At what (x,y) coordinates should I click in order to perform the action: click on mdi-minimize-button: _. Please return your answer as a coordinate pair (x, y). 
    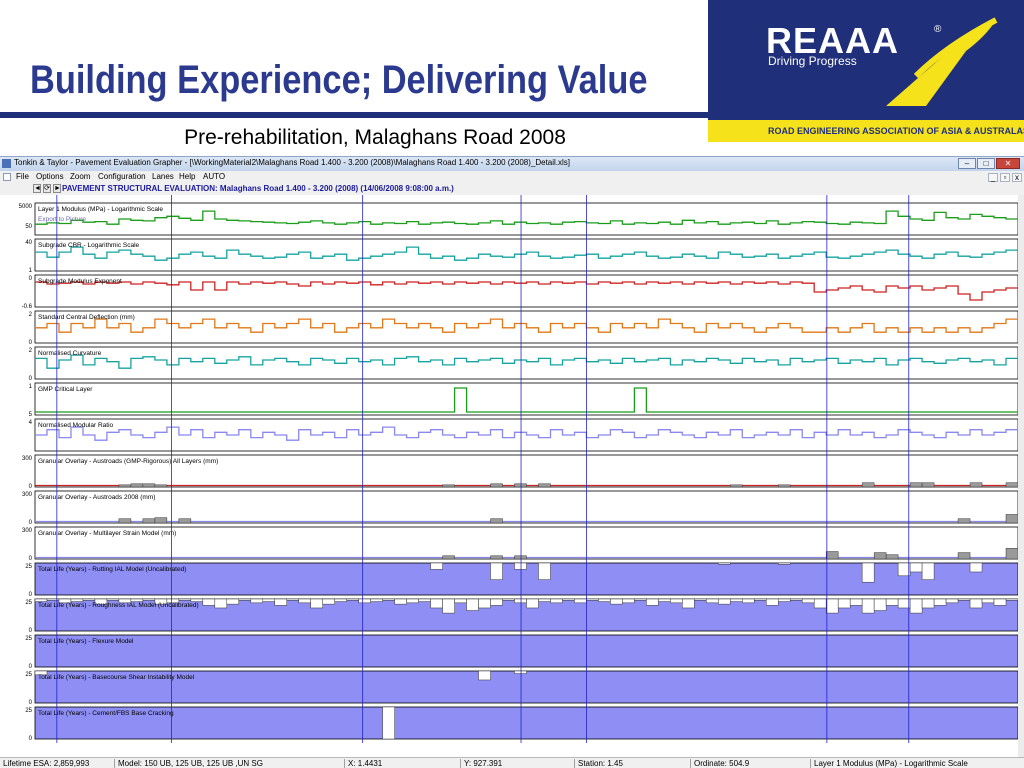
    Looking at the image, I should click on (993, 177).